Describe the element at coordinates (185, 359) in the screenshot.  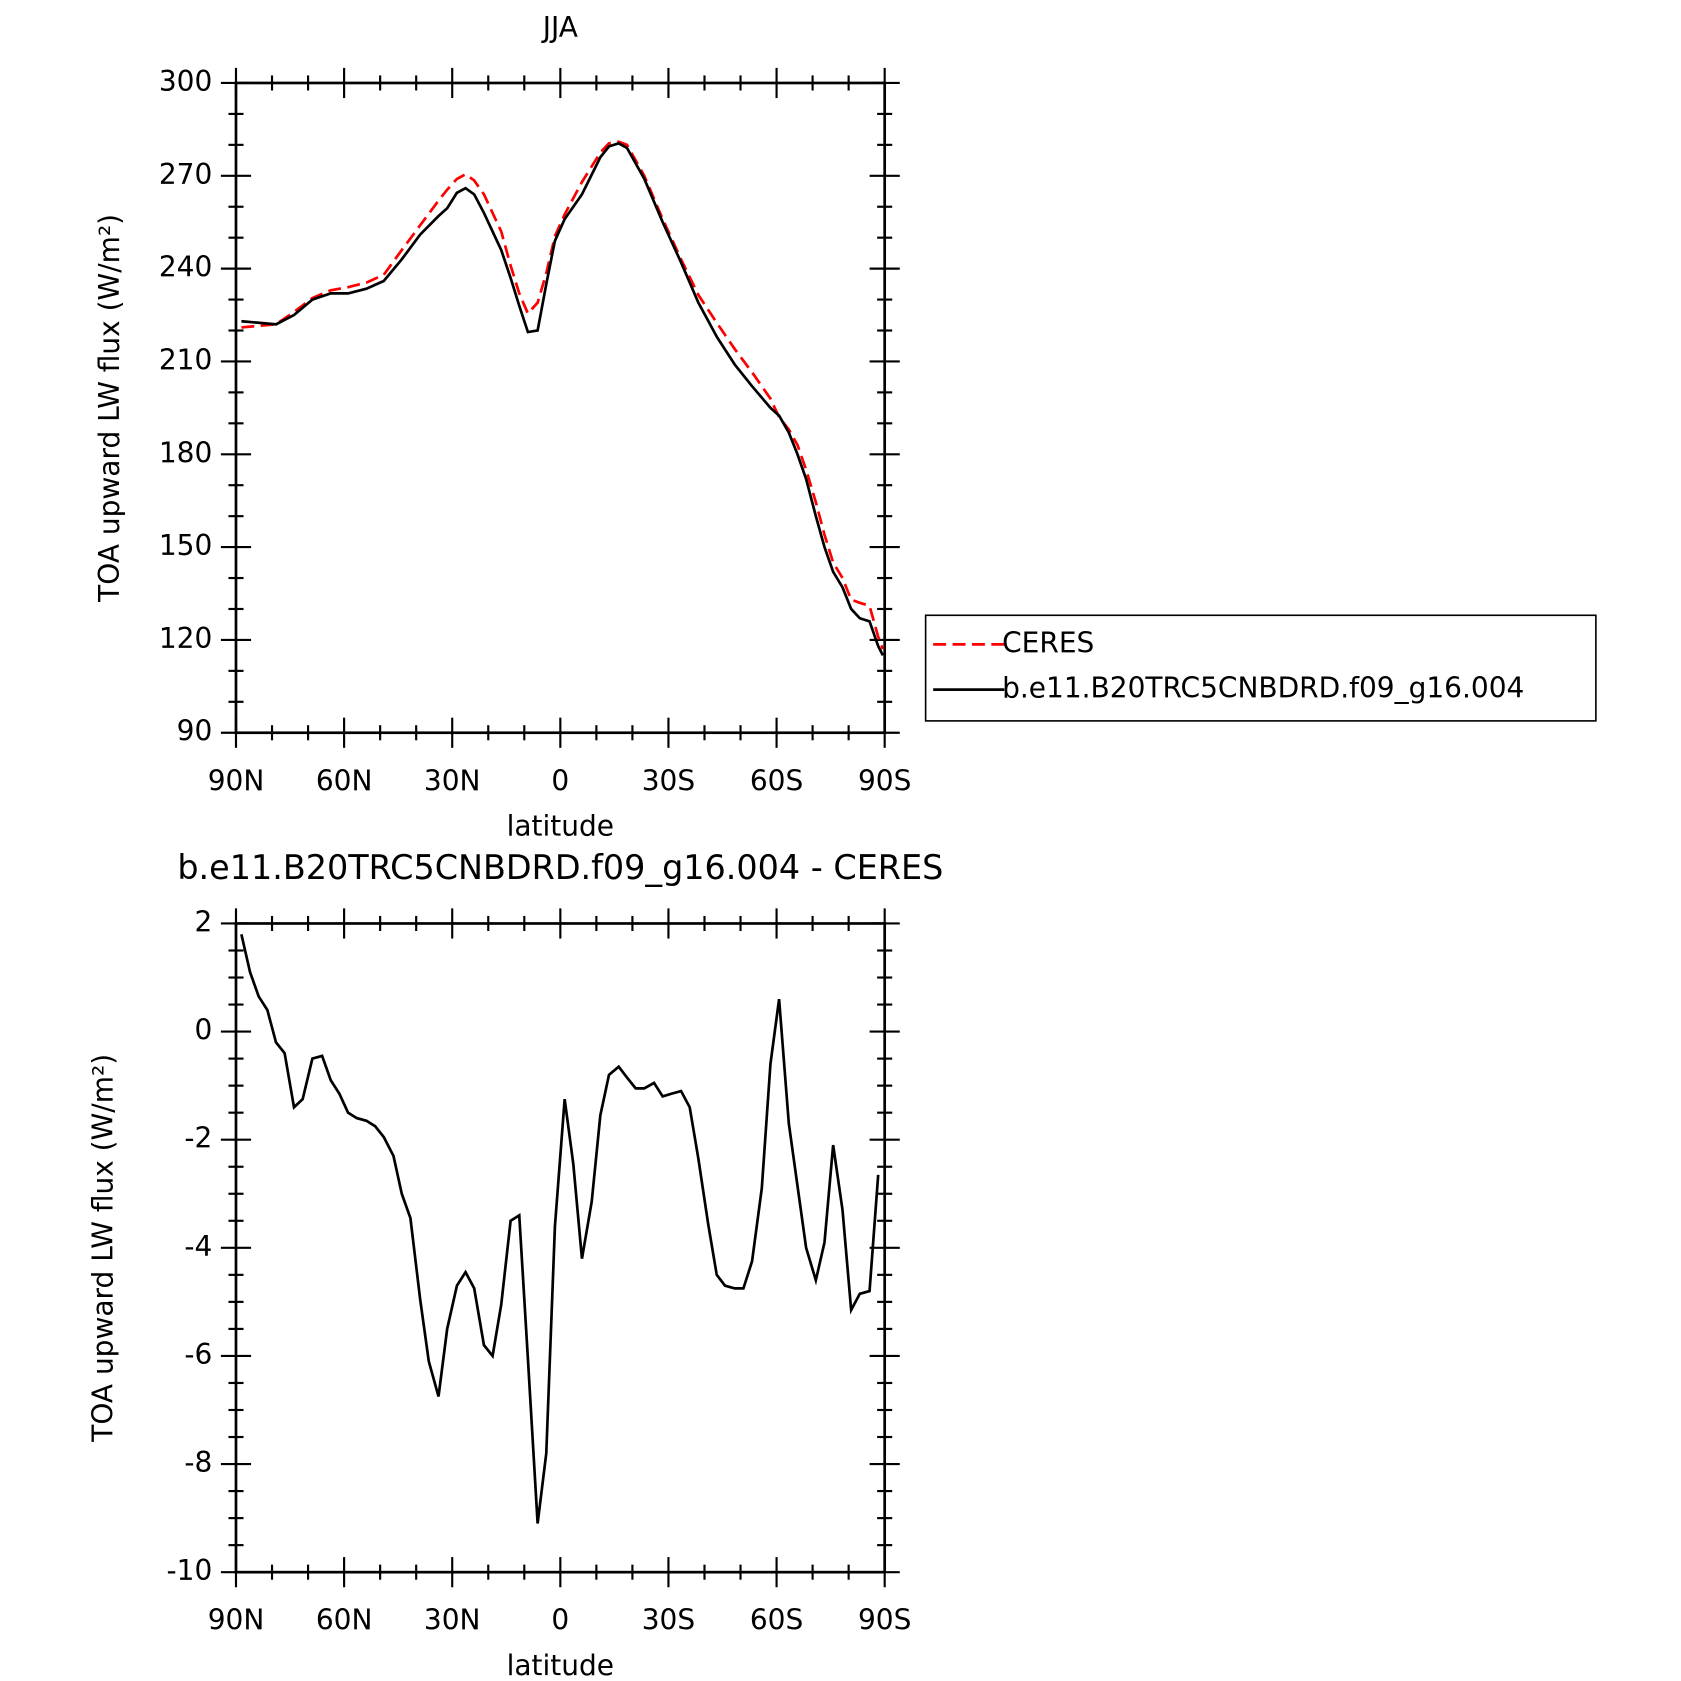
I see `y-tick-label: 210` at that location.